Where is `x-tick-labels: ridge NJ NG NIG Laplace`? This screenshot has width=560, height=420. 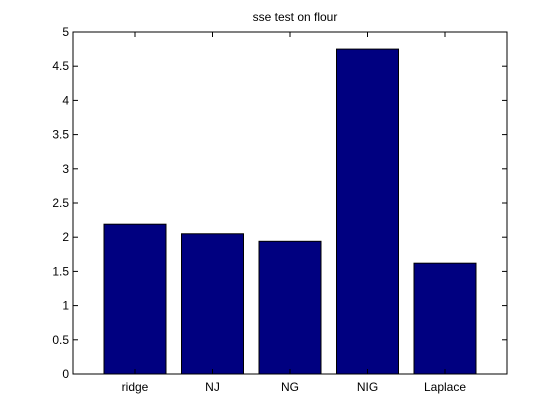 x-tick-labels: ridge NJ NG NIG Laplace is located at coordinates (294, 387).